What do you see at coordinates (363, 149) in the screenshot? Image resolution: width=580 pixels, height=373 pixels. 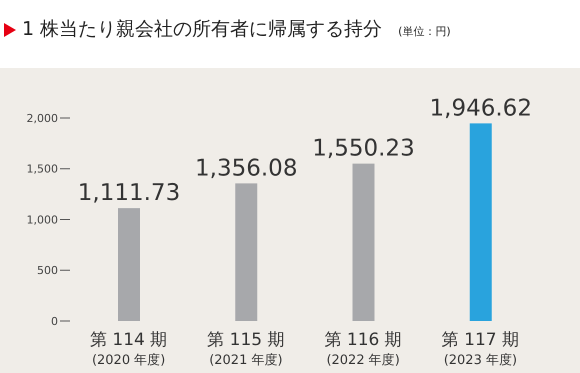 I see `data-label: 1,550.23` at bounding box center [363, 149].